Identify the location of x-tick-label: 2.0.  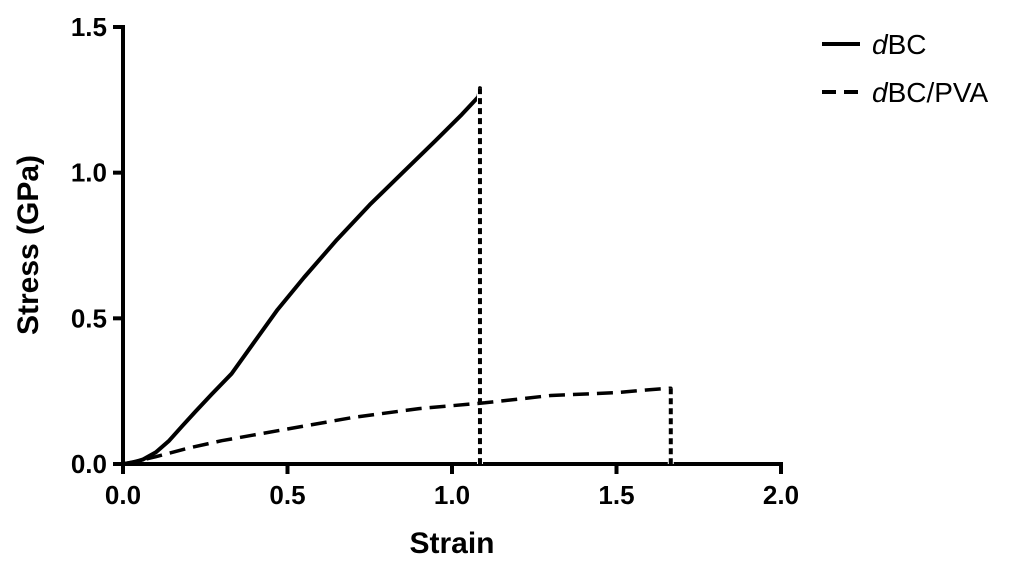
(781, 495).